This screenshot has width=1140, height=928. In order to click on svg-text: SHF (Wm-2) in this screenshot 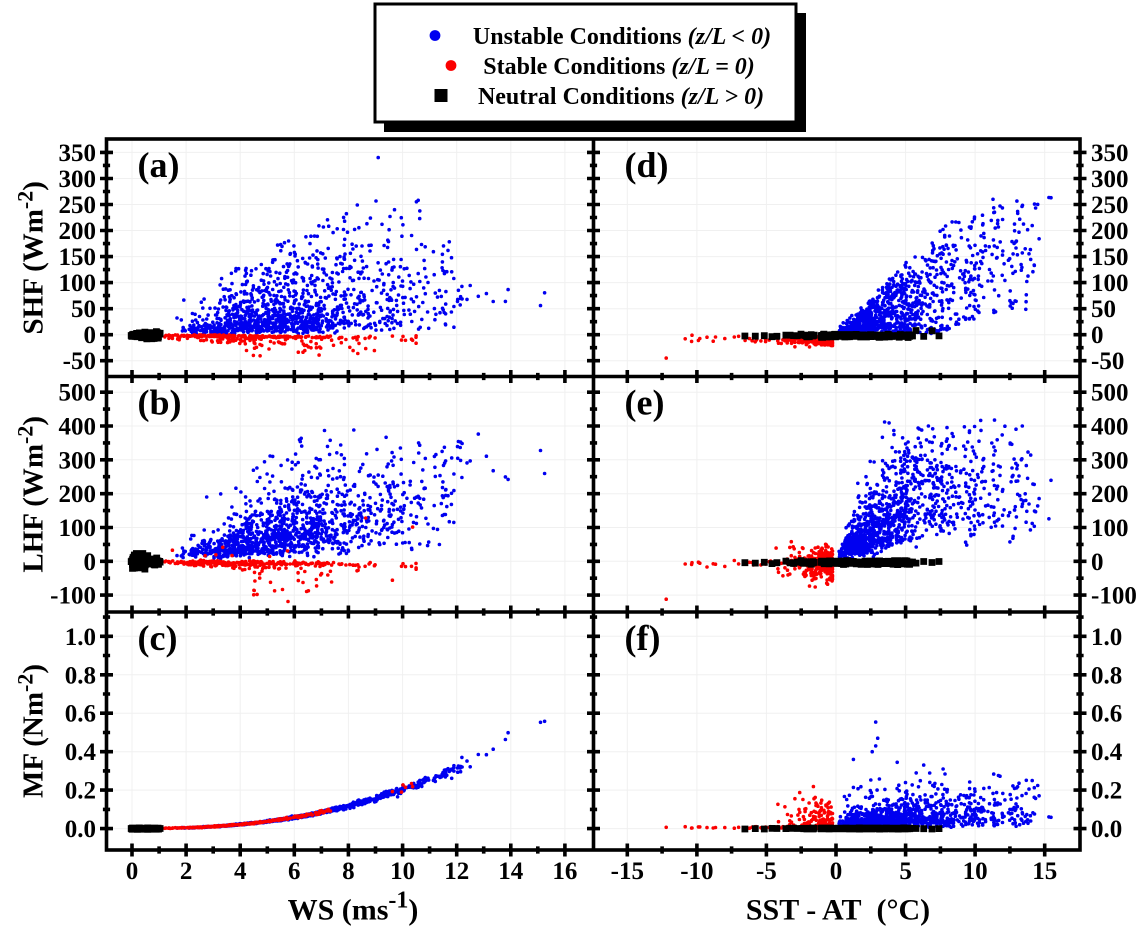, I will do `click(31, 257)`.